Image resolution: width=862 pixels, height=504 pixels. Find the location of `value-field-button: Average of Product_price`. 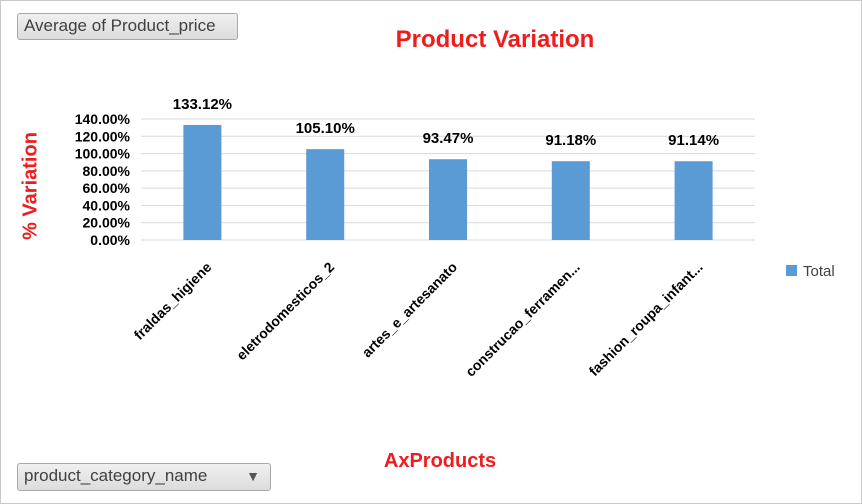

value-field-button: Average of Product_price is located at coordinates (127, 26).